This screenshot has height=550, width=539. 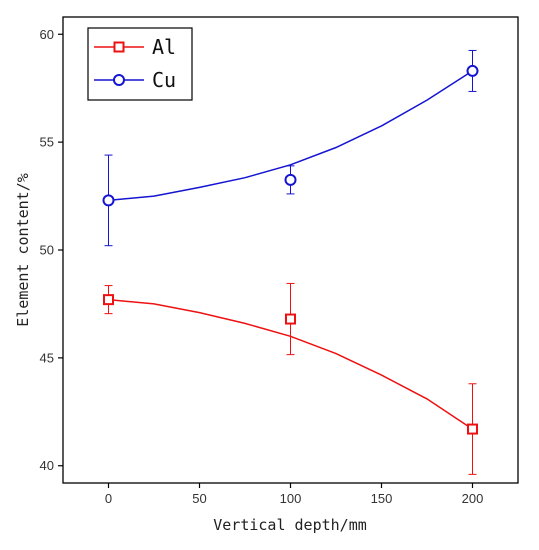 What do you see at coordinates (164, 80) in the screenshot?
I see `legend-label-cu: Cu` at bounding box center [164, 80].